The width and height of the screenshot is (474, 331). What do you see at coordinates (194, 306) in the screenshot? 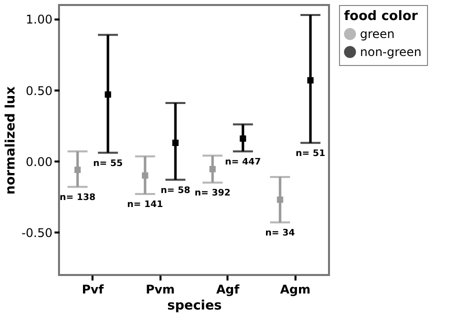
I see `x-axis-title: species` at bounding box center [194, 306].